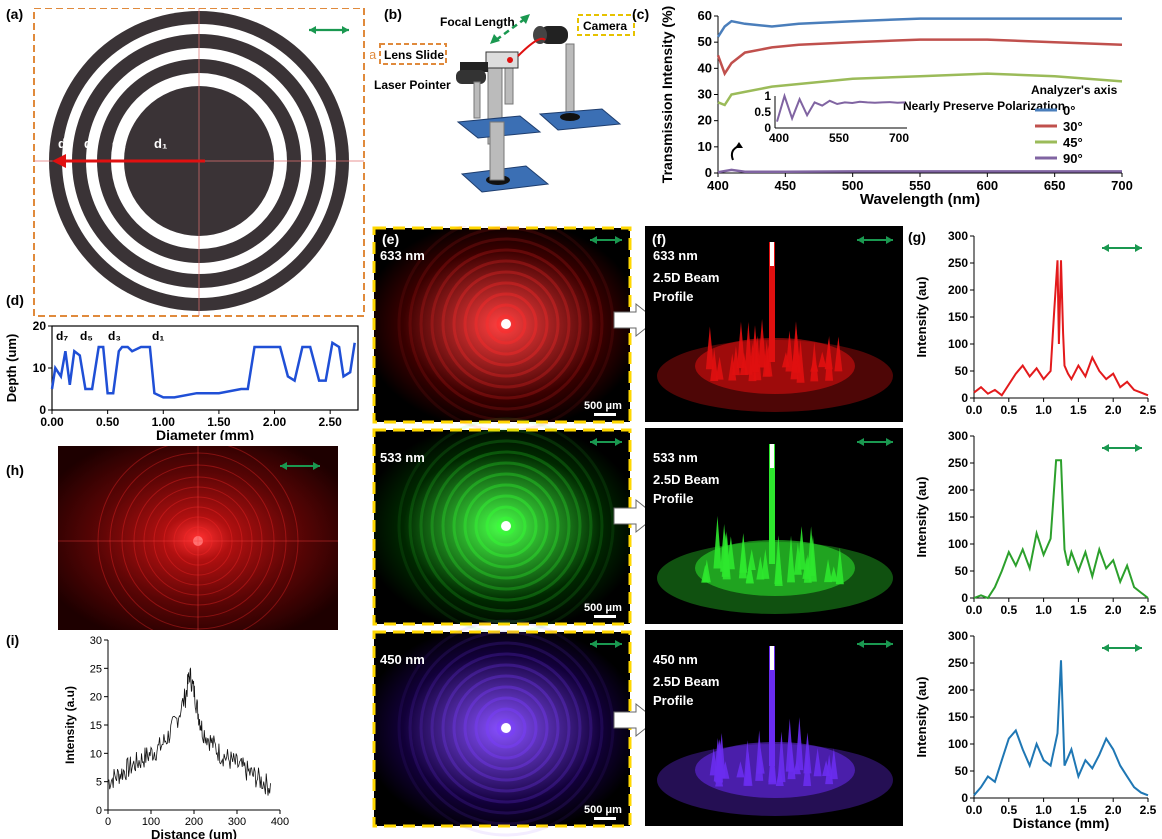 Image resolution: width=1162 pixels, height=839 pixels. What do you see at coordinates (958, 744) in the screenshot?
I see `g-450-ytick-label: 100` at bounding box center [958, 744].